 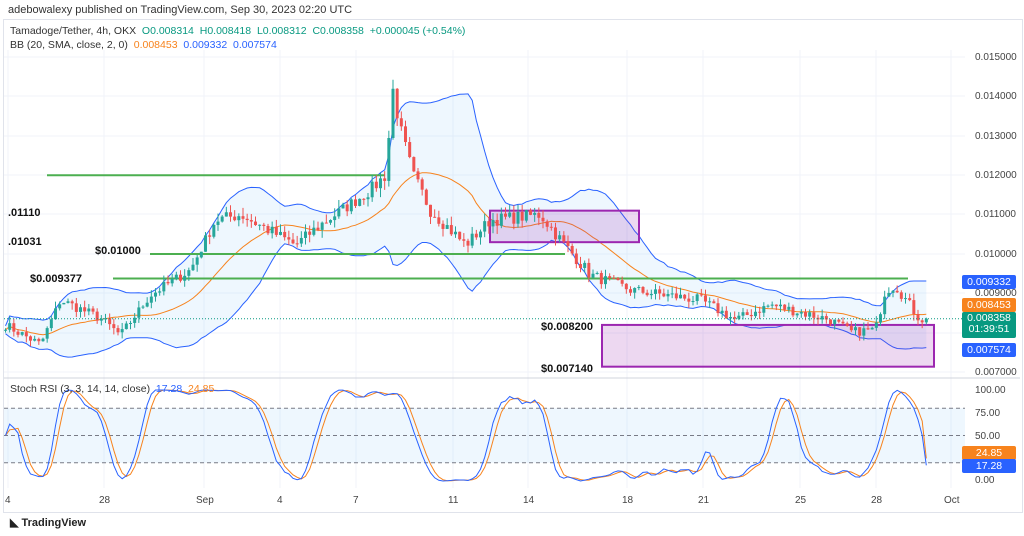 What do you see at coordinates (989, 350) in the screenshot?
I see `bb-lower-tag: 0.007574` at bounding box center [989, 350].